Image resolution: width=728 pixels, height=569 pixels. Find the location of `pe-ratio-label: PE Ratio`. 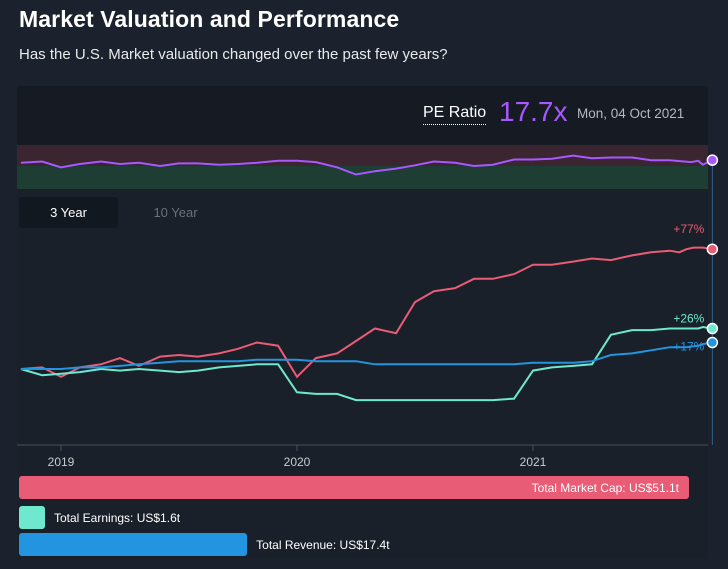

pe-ratio-label: PE Ratio is located at coordinates (455, 114).